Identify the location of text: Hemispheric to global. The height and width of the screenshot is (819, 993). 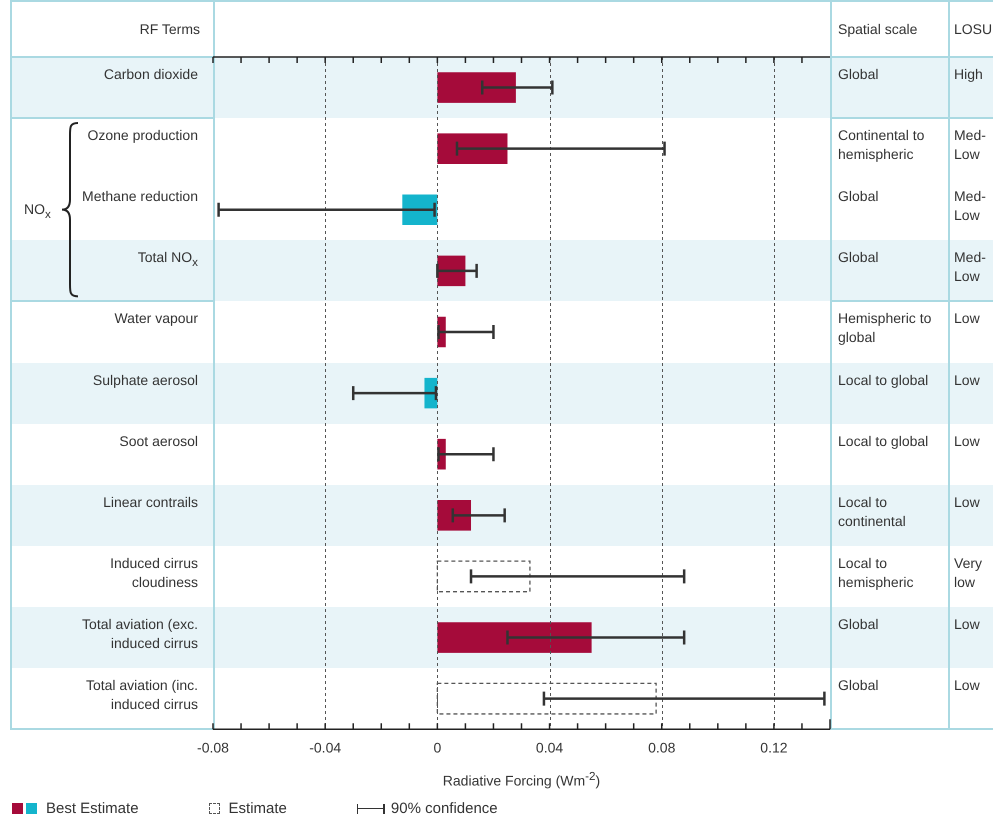
(885, 328).